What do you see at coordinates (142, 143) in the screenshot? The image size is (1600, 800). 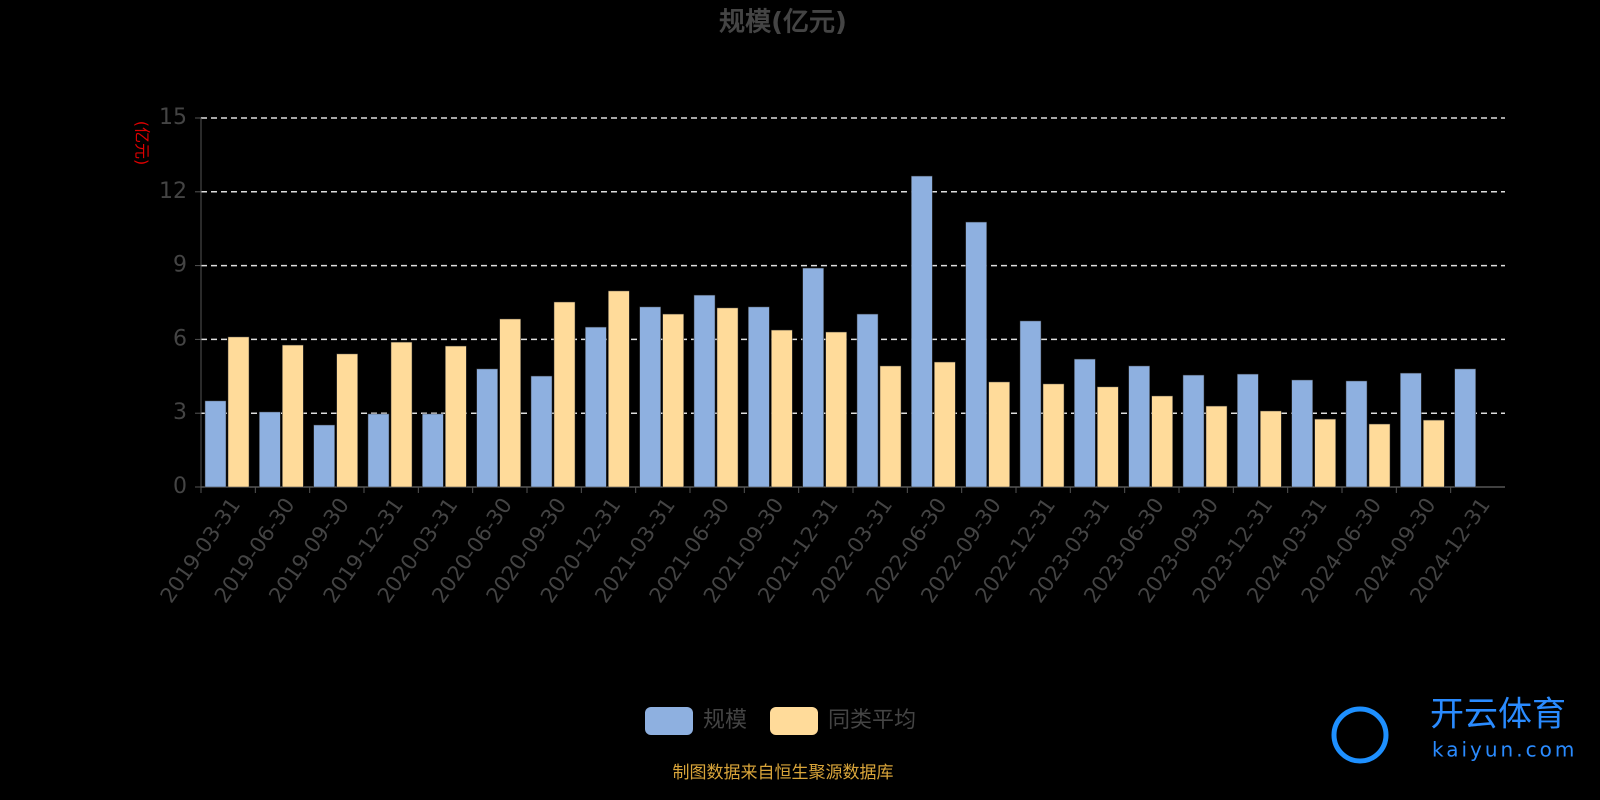 I see `y-axis-label: (亿元)` at bounding box center [142, 143].